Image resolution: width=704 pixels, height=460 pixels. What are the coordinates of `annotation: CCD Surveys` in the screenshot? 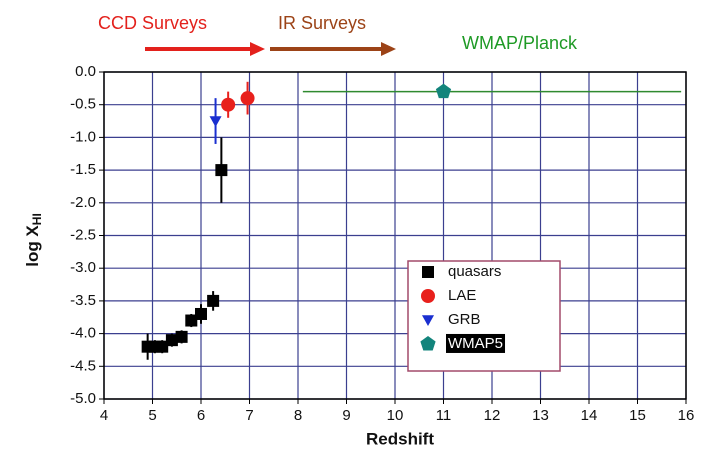 It's located at (152, 23).